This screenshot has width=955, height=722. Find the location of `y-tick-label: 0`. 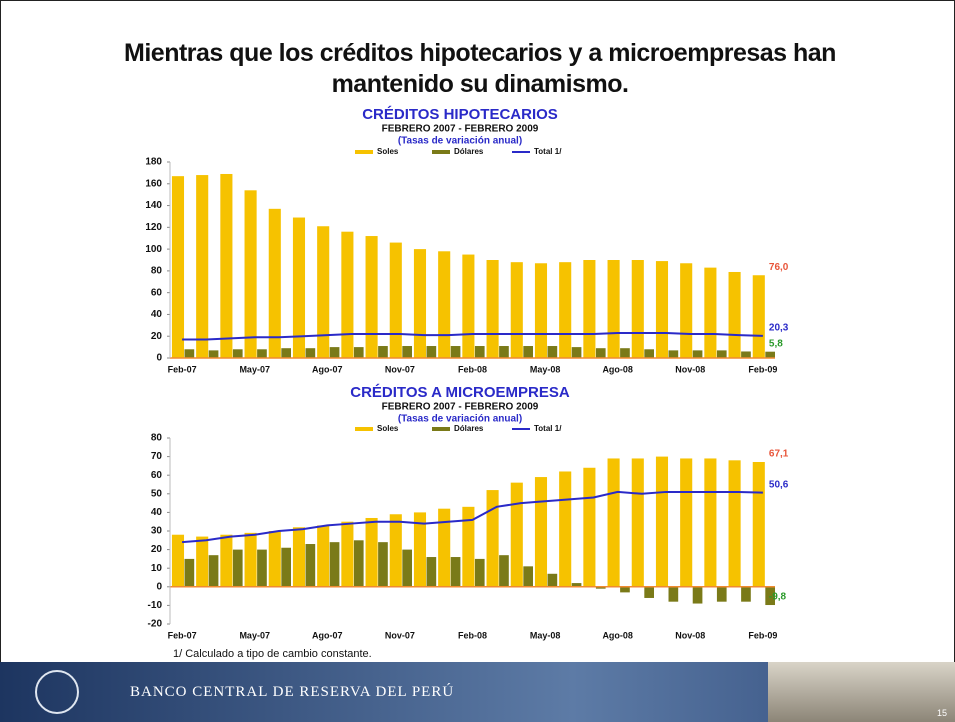

y-tick-label: 0 is located at coordinates (159, 358).